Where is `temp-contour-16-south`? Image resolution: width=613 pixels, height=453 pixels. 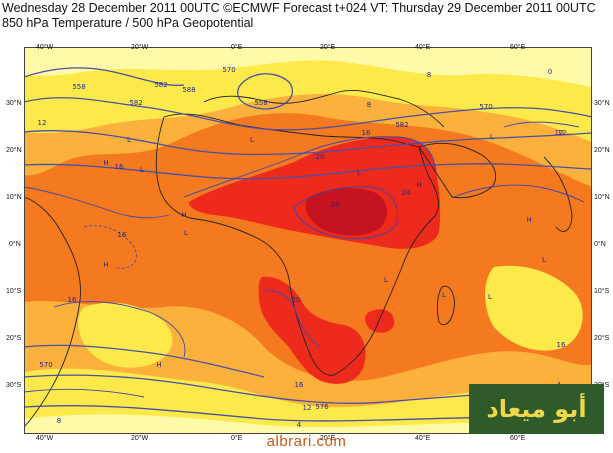
temp-contour-16-south is located at coordinates (119, 329).